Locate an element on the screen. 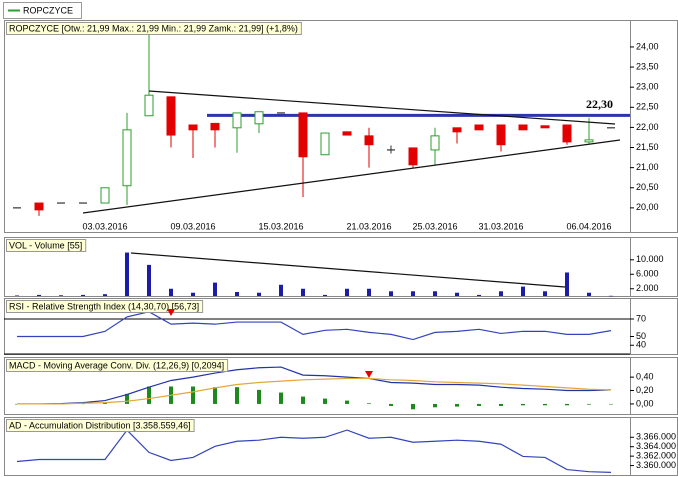  y-tick-label: 10.000 is located at coordinates (650, 259).